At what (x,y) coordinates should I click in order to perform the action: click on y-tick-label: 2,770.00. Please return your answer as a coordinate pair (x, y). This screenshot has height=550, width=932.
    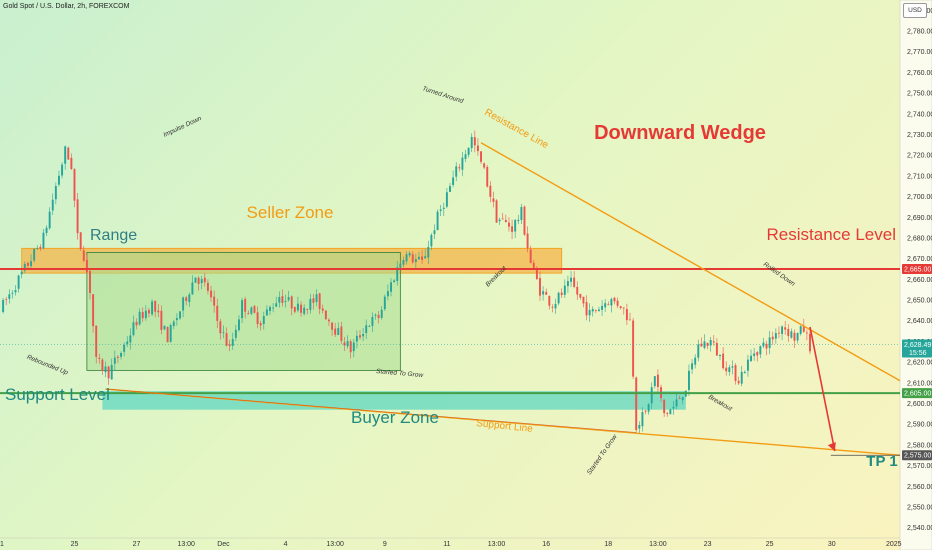
    Looking at the image, I should click on (919, 52).